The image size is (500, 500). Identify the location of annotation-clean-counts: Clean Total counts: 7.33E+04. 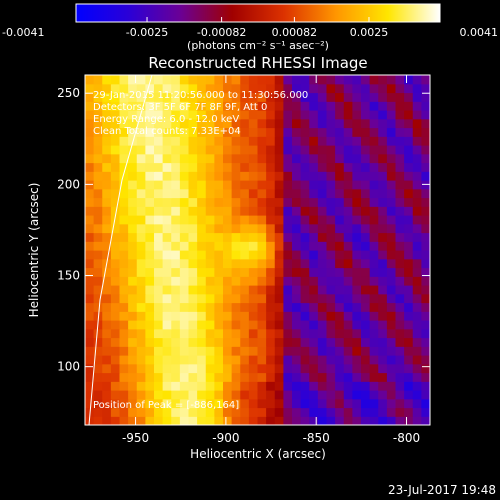
(167, 131).